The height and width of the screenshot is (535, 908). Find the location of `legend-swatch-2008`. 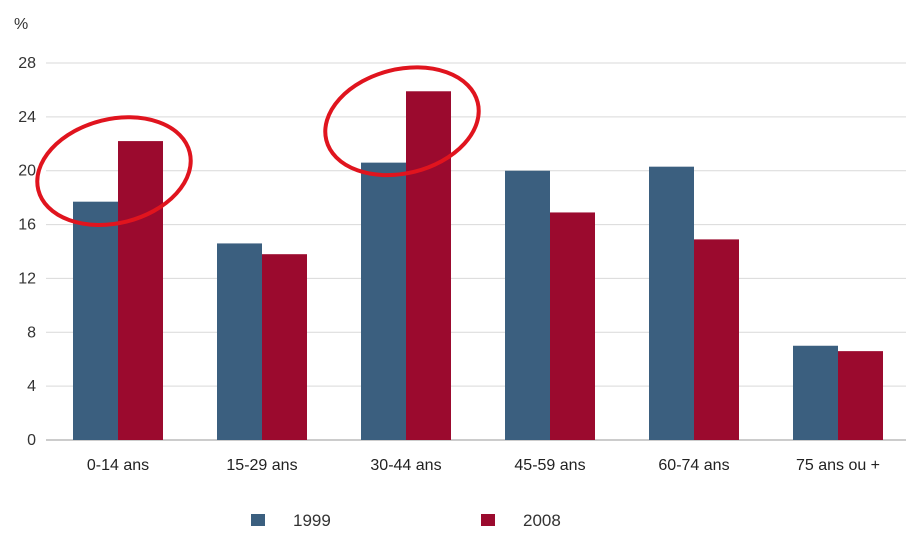

legend-swatch-2008 is located at coordinates (488, 520).